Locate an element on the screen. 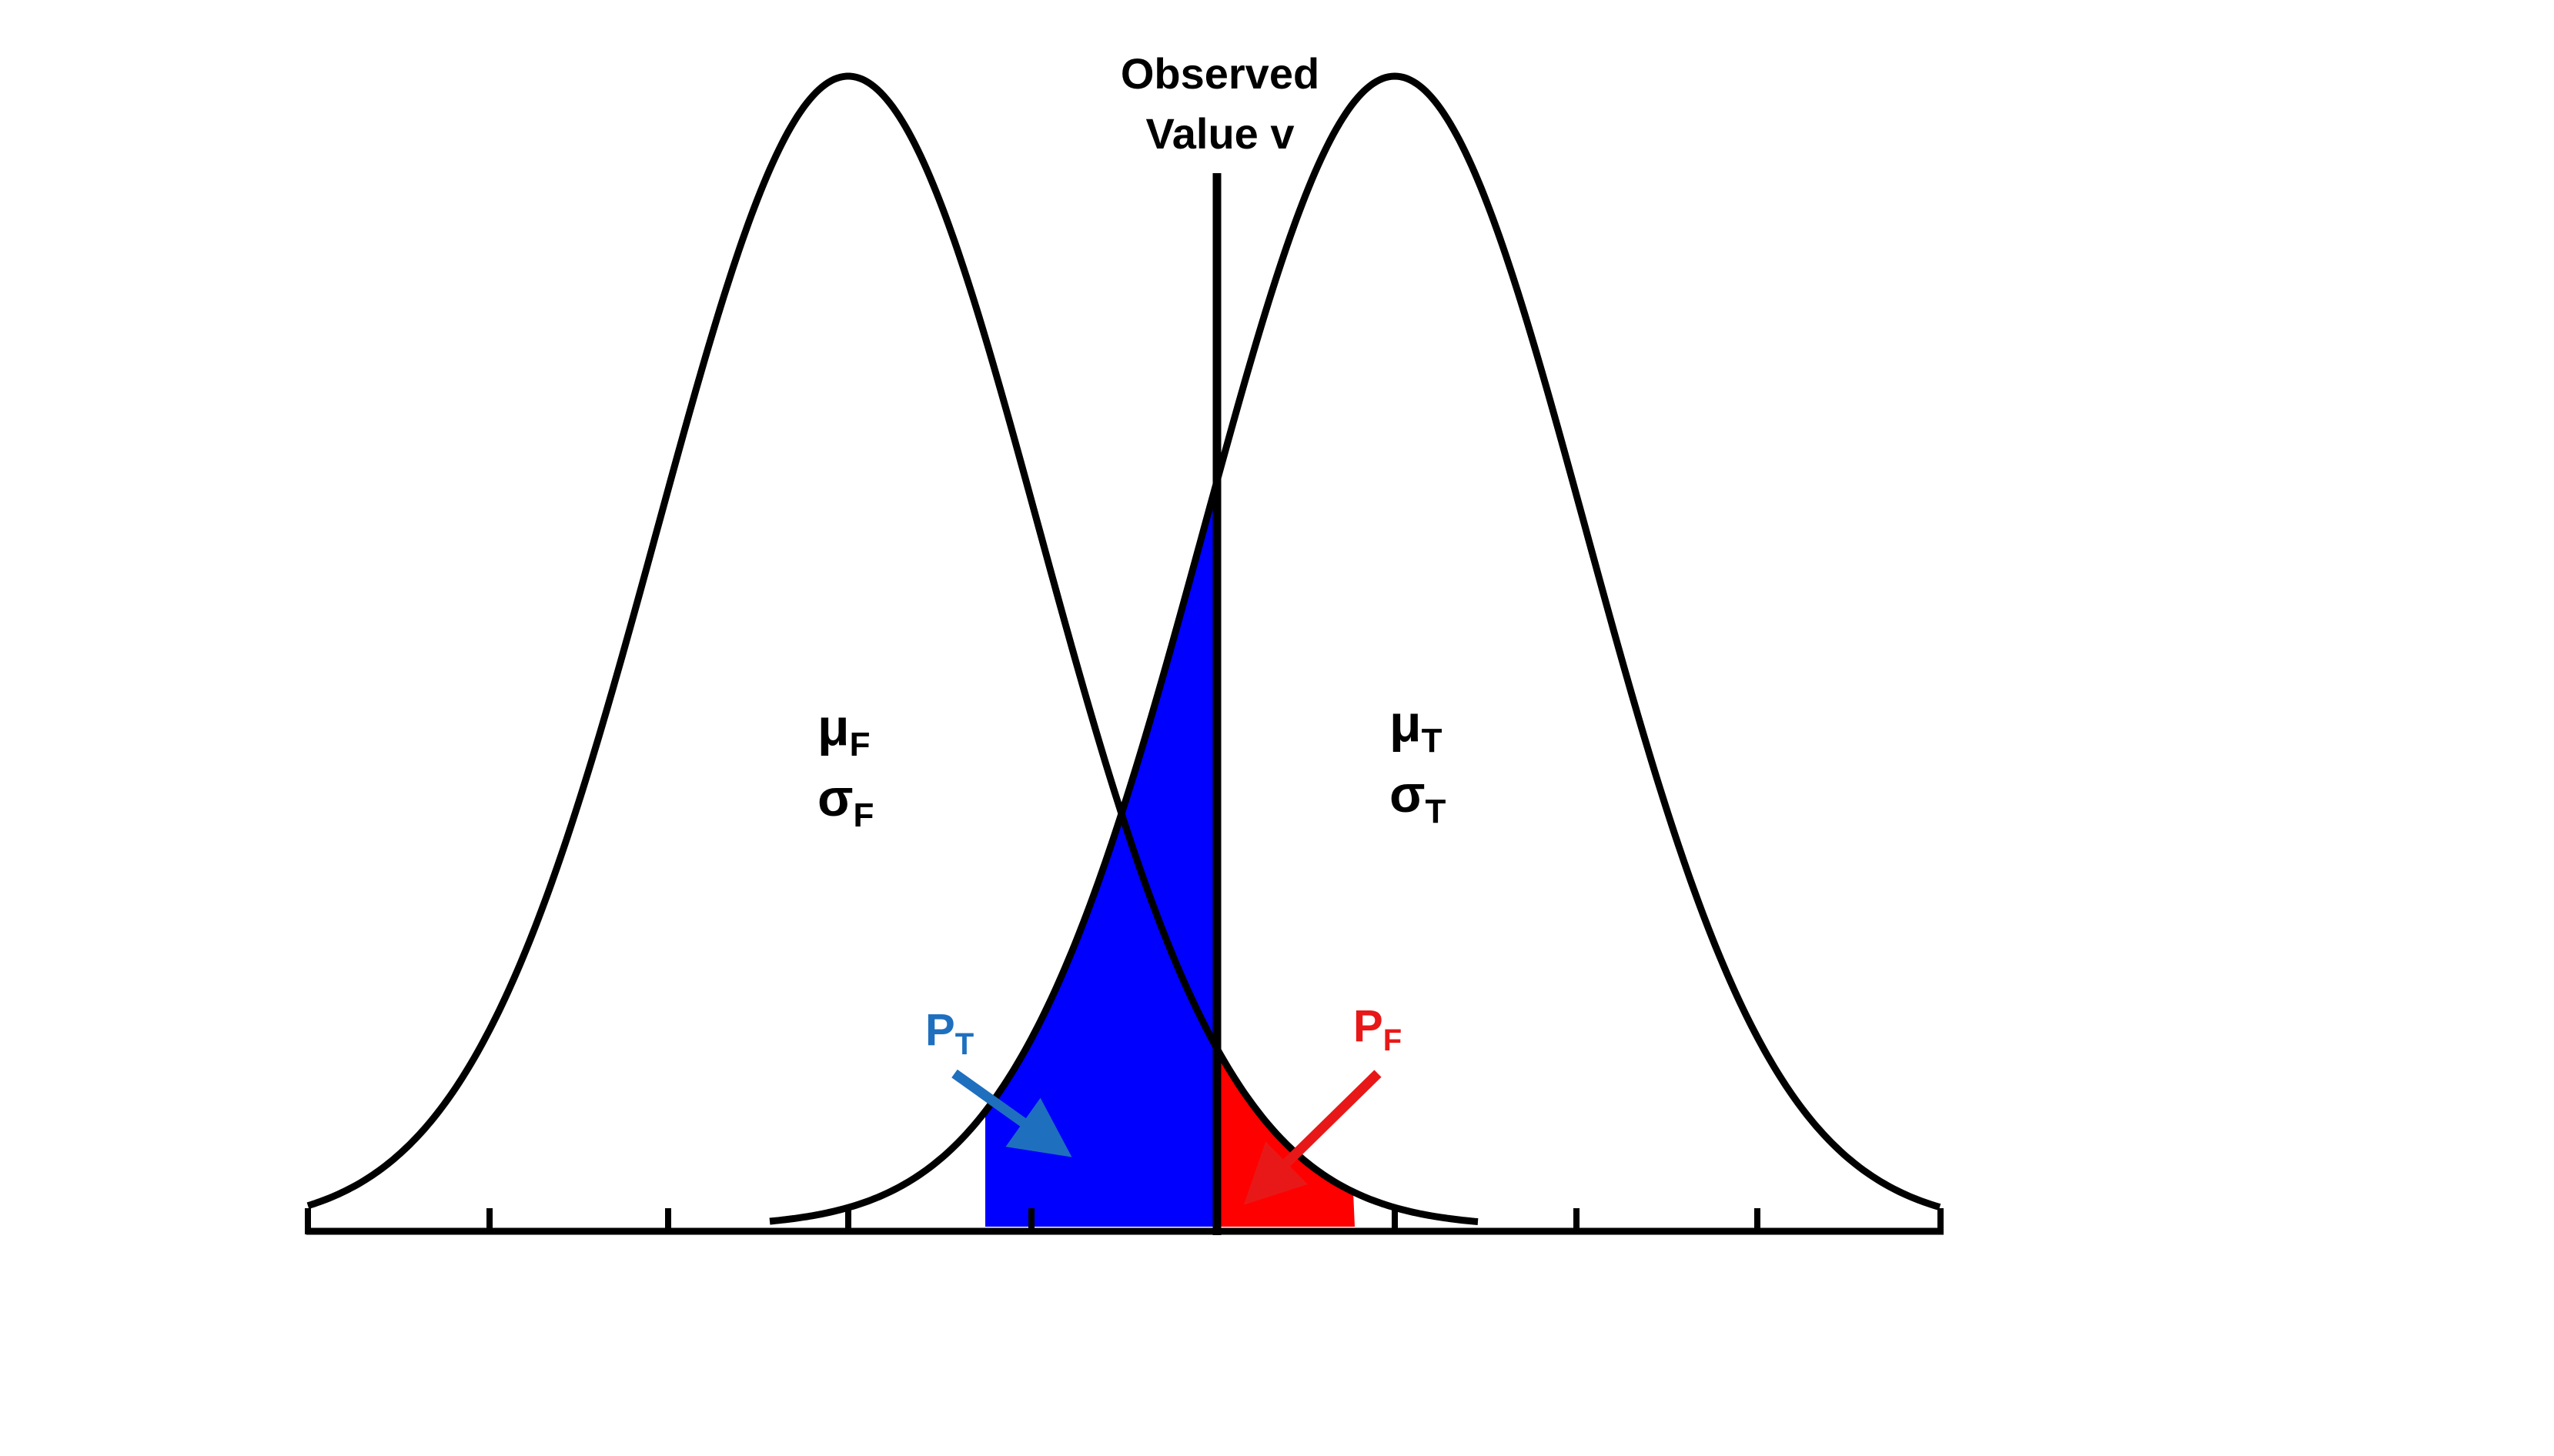 The width and height of the screenshot is (2554, 1456). mu-false-label: μF is located at coordinates (844, 731).